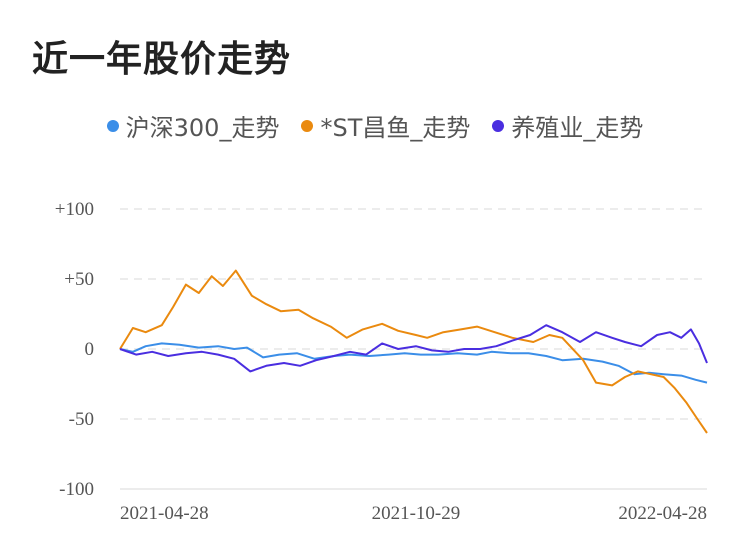 The width and height of the screenshot is (750, 558). Describe the element at coordinates (662, 513) in the screenshot. I see `x-tick-label: 2022-04-28` at that location.